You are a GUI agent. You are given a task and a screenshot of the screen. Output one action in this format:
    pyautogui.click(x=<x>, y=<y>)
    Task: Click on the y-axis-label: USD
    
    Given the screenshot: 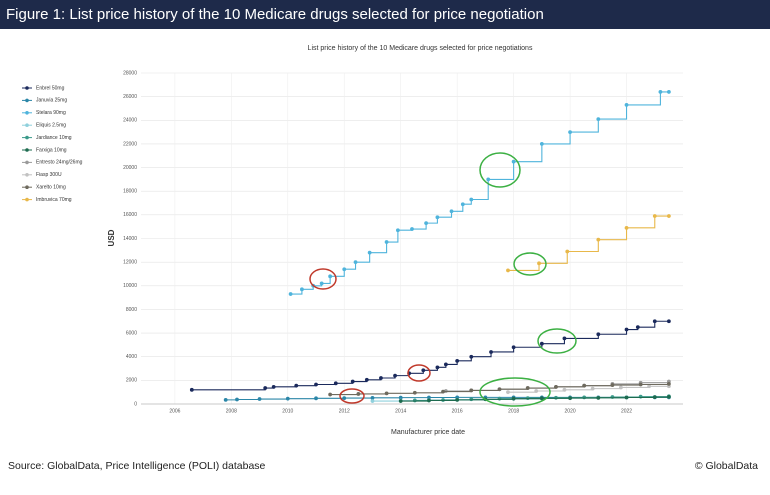 What is the action you would take?
    pyautogui.click(x=111, y=237)
    